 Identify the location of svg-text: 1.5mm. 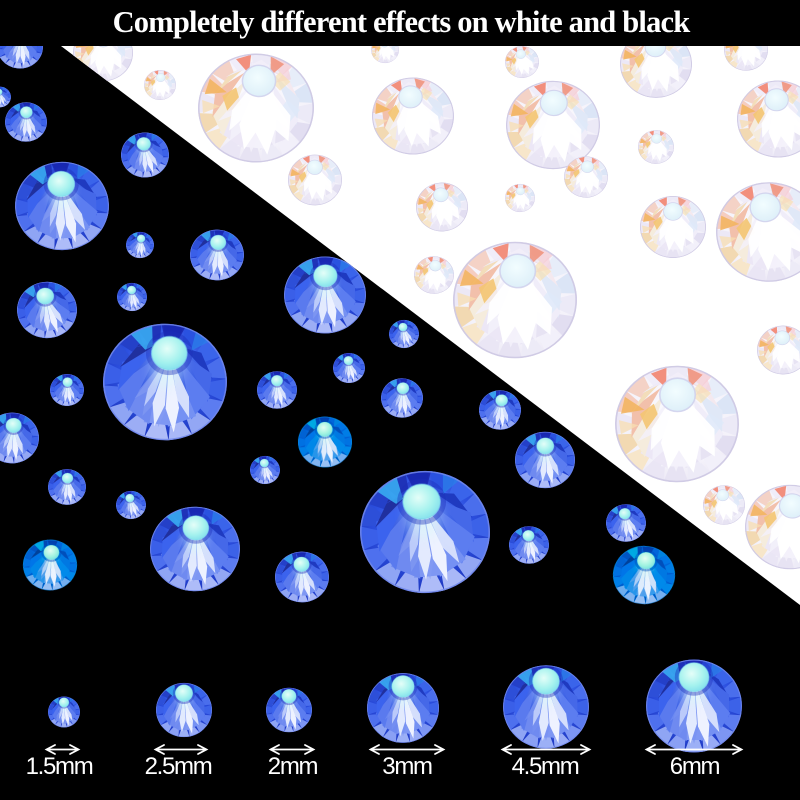
(59, 766).